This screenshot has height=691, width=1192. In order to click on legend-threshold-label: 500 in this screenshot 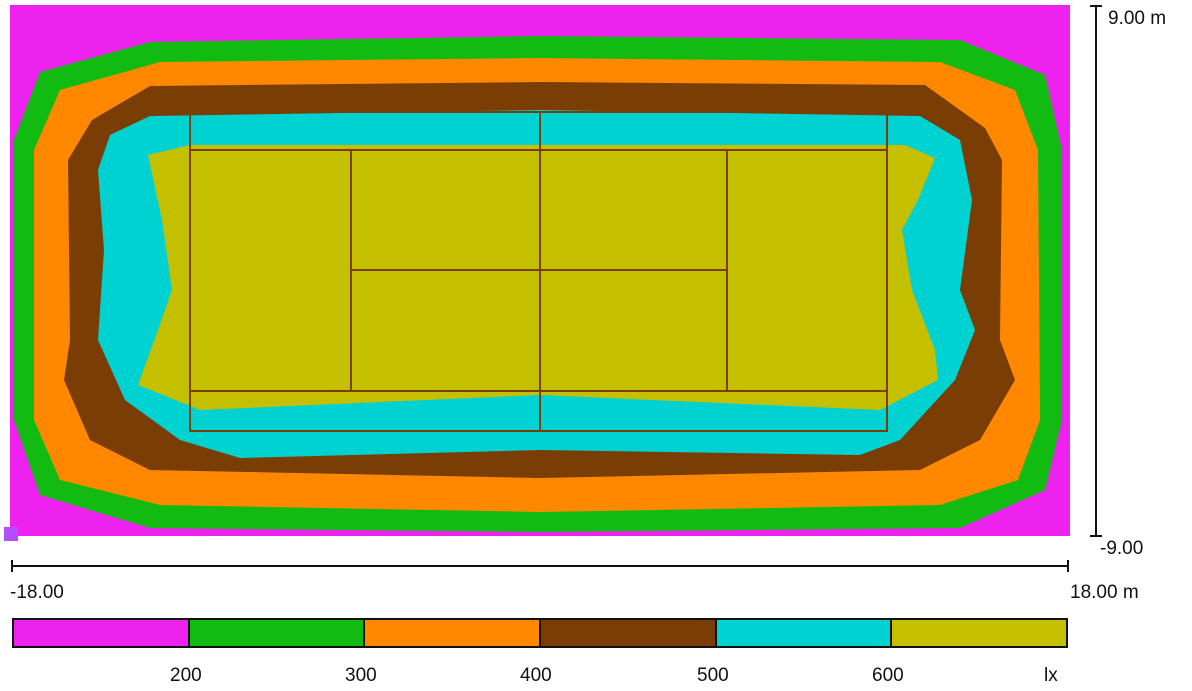, I will do `click(713, 675)`.